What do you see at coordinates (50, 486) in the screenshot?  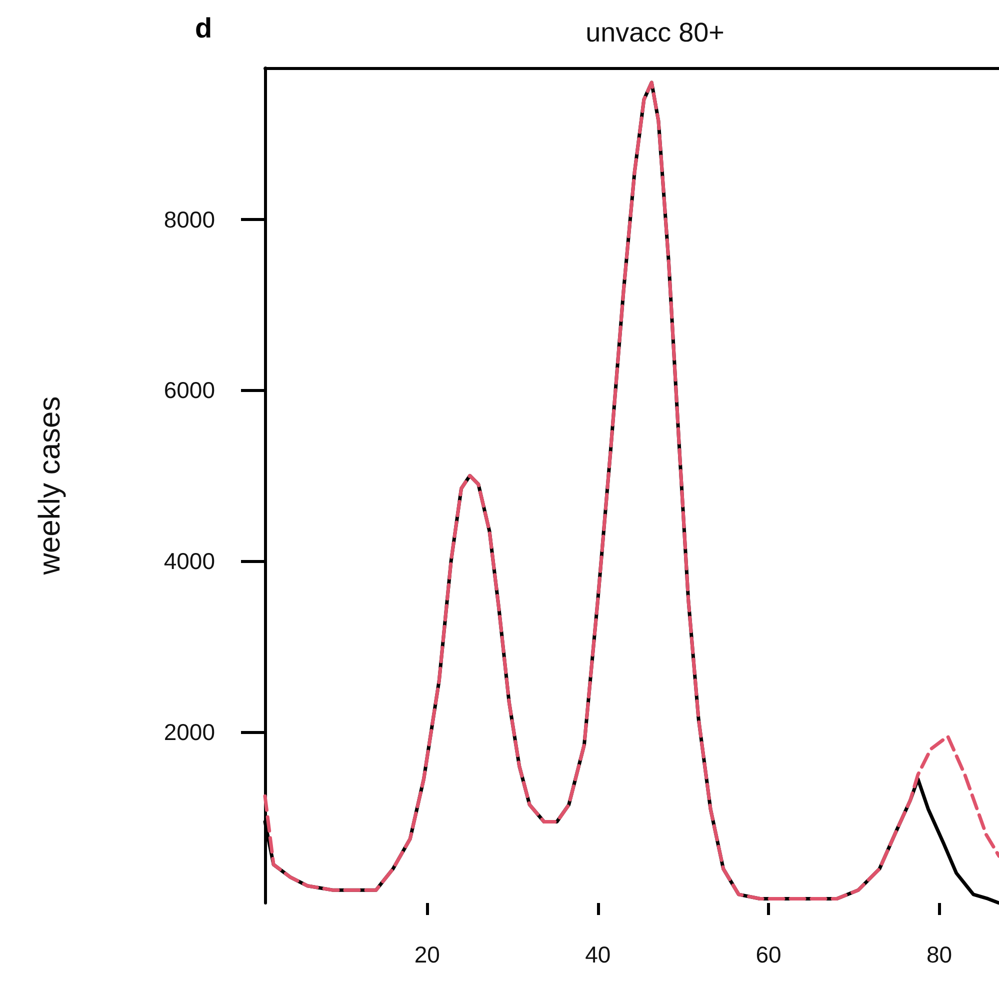 I see `y-axis-title: weekly cases` at bounding box center [50, 486].